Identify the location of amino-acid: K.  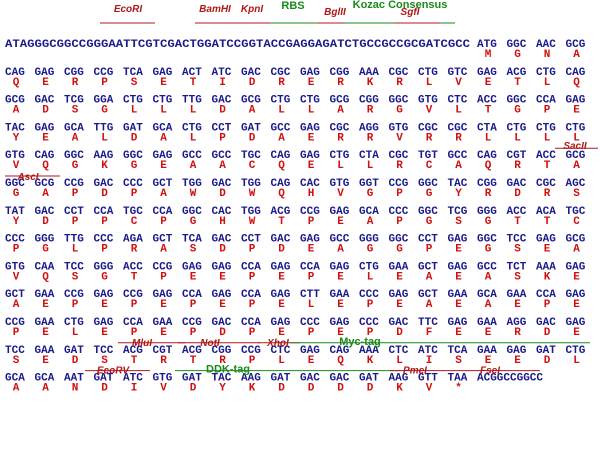
(252, 389).